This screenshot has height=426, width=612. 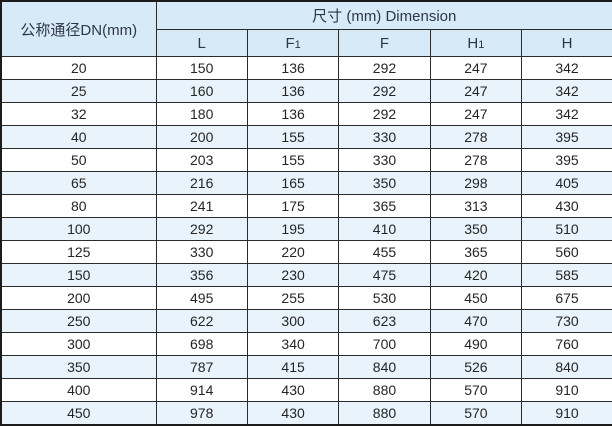 I want to click on table-row: 200 495 255 530 450 675, so click(x=306, y=298).